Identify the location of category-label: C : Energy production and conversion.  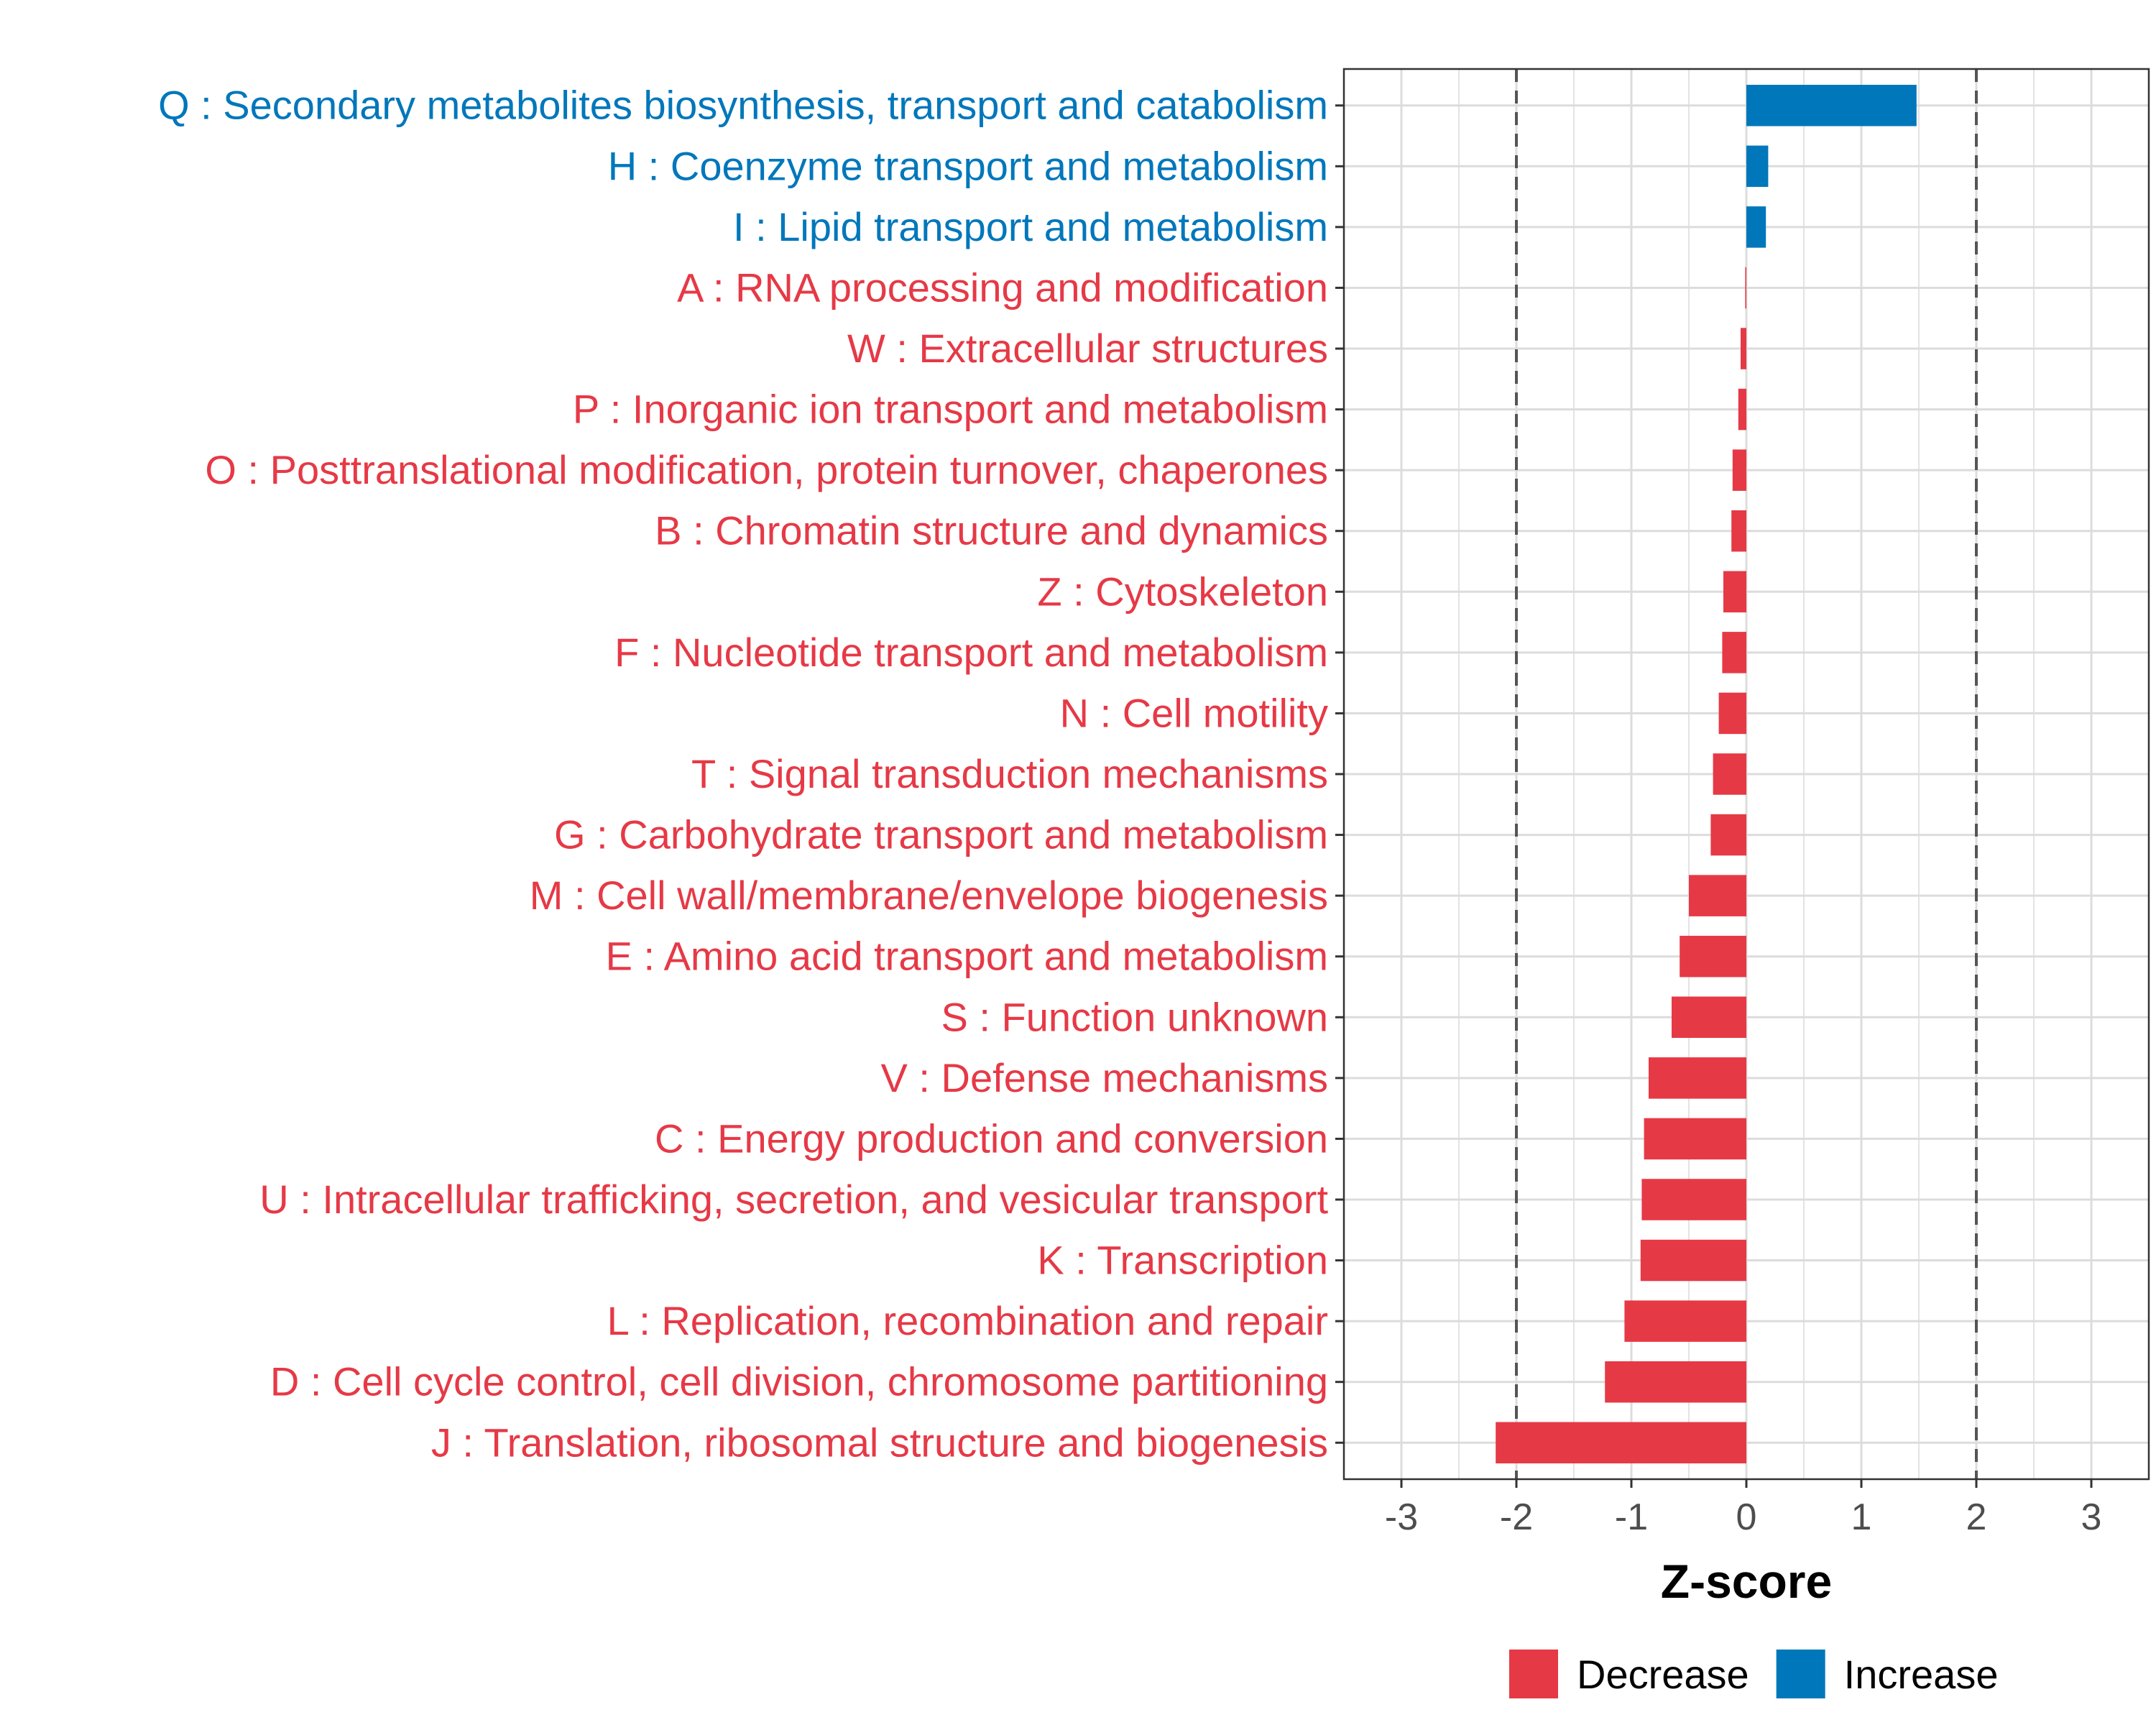
(991, 1138).